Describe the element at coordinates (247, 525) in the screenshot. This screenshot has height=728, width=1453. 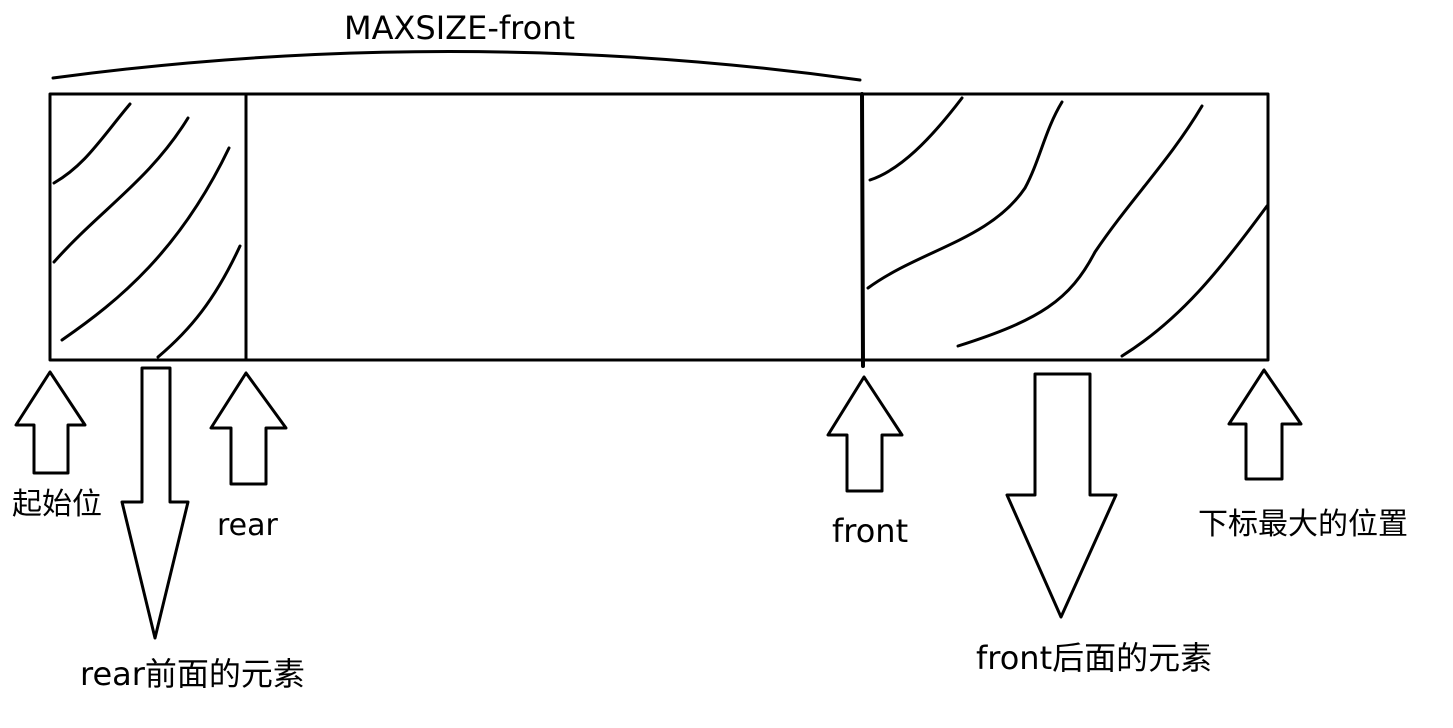
I see `rear-label: rear` at that location.